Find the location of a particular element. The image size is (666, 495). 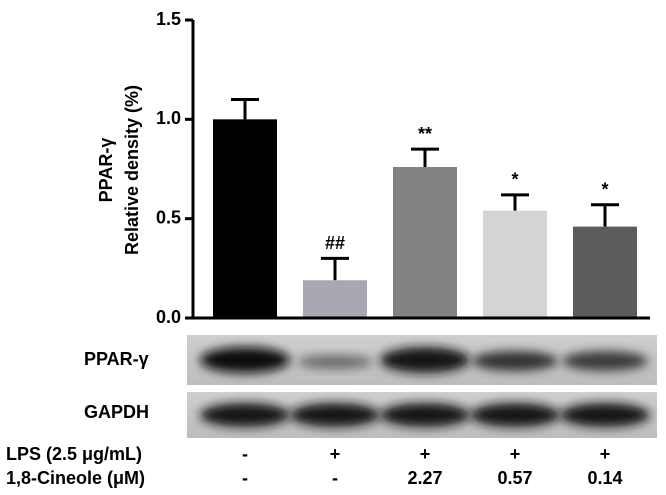

y-tick-label: 0.5 is located at coordinates (168, 217).